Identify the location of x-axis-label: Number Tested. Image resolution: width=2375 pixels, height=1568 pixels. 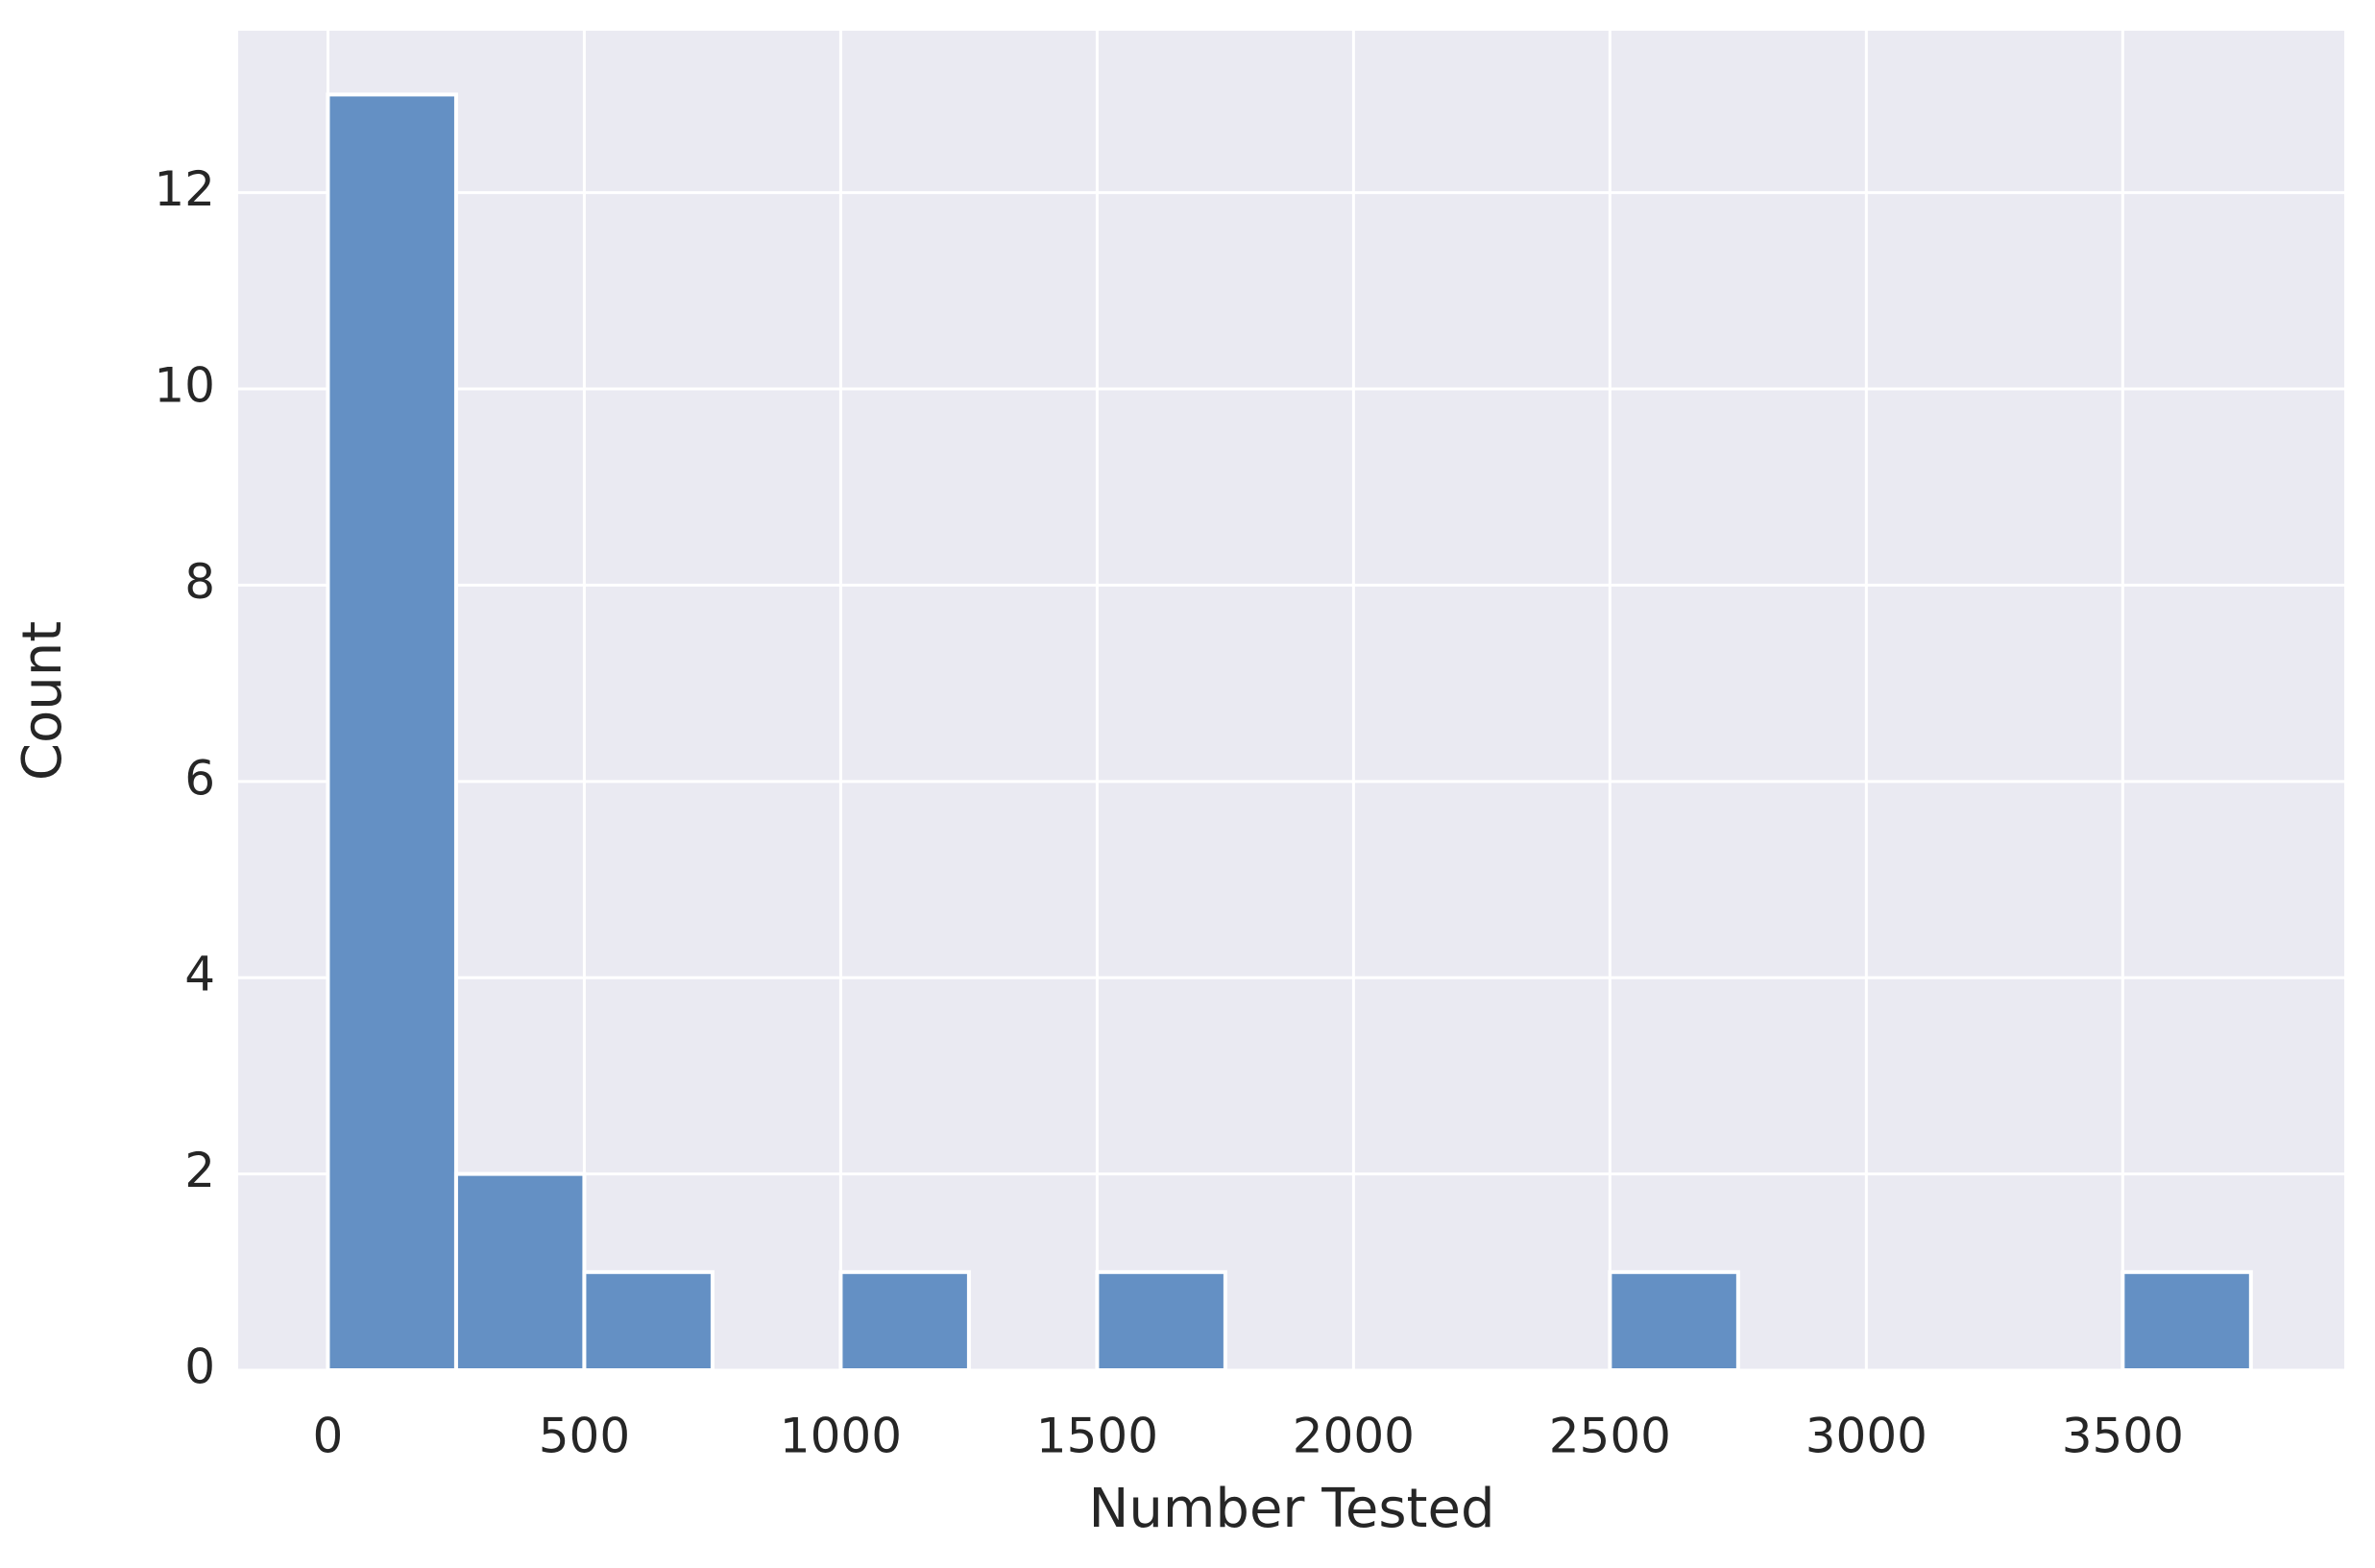
(1291, 1509).